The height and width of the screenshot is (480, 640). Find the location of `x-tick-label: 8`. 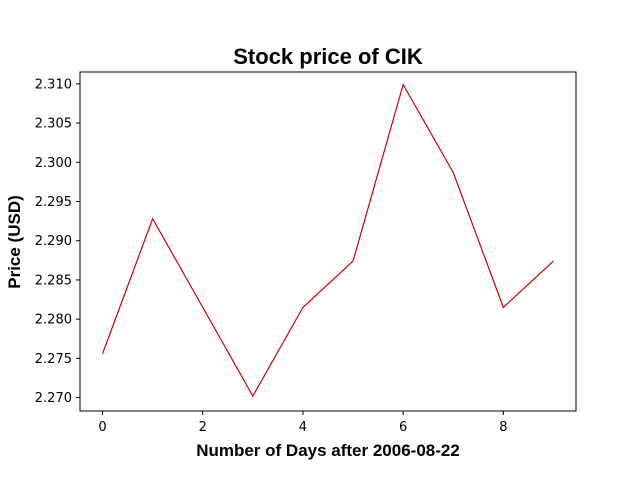

x-tick-label: 8 is located at coordinates (503, 427).